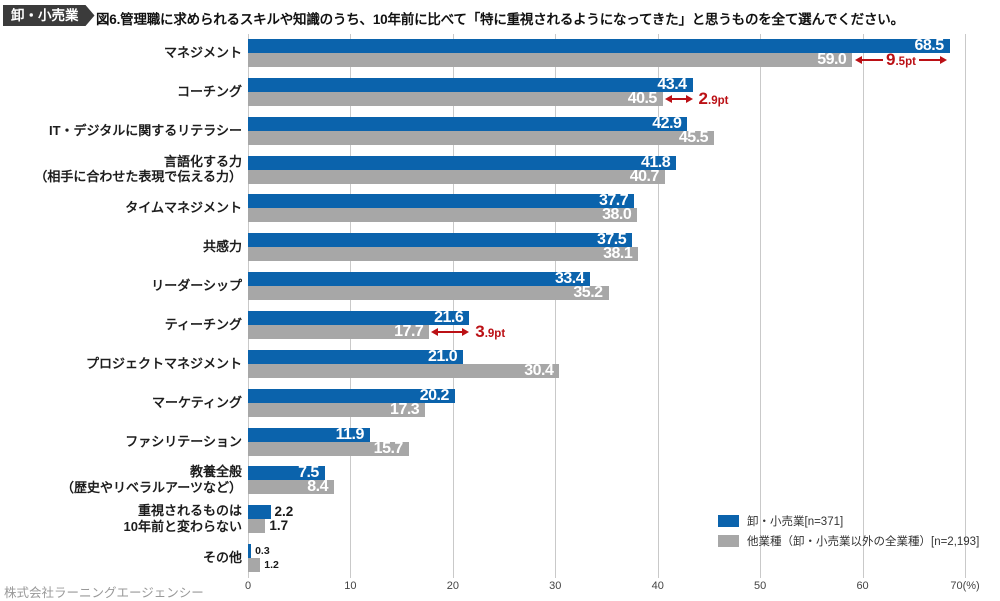 The width and height of the screenshot is (1000, 601). I want to click on bar-value-primary: 0.3, so click(262, 551).